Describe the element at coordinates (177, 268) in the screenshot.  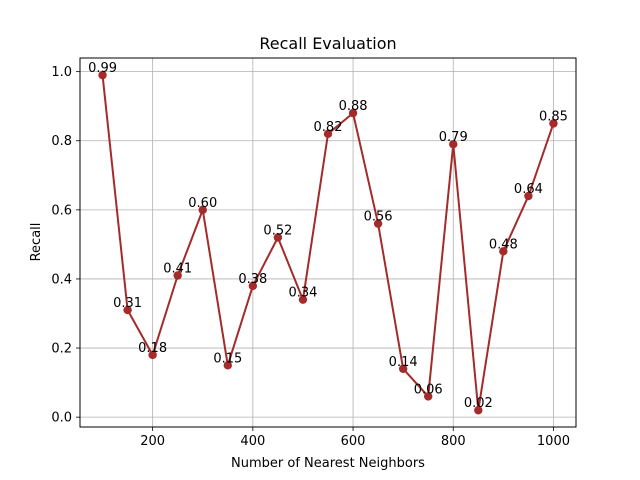
I see `data-point-label: 0.41` at that location.